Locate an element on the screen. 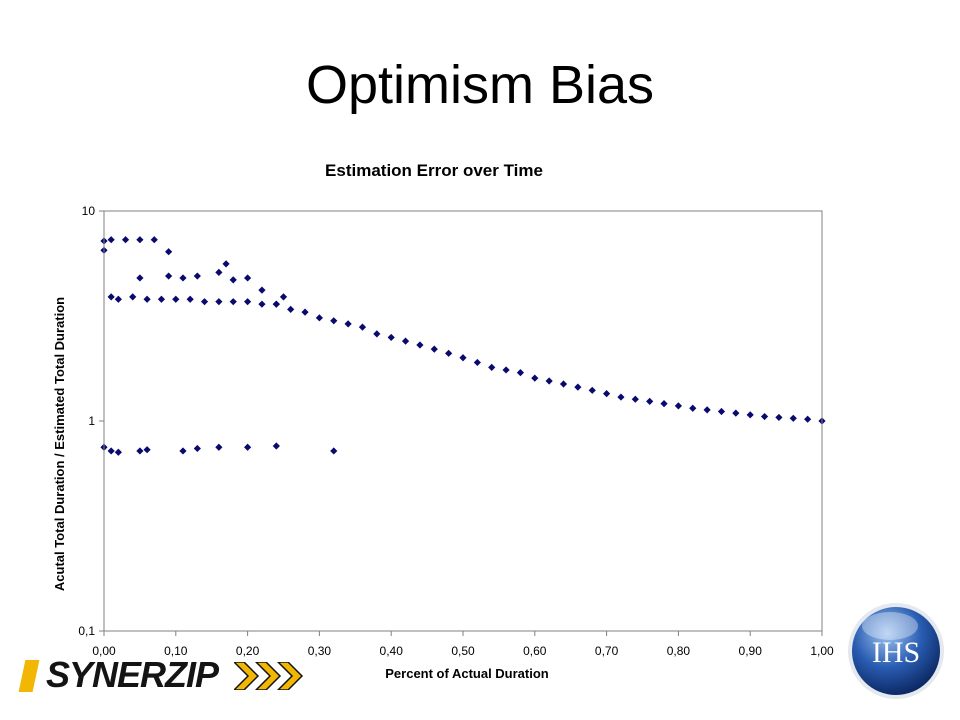 The image size is (960, 720). x-tick-label: 0,10 is located at coordinates (176, 651).